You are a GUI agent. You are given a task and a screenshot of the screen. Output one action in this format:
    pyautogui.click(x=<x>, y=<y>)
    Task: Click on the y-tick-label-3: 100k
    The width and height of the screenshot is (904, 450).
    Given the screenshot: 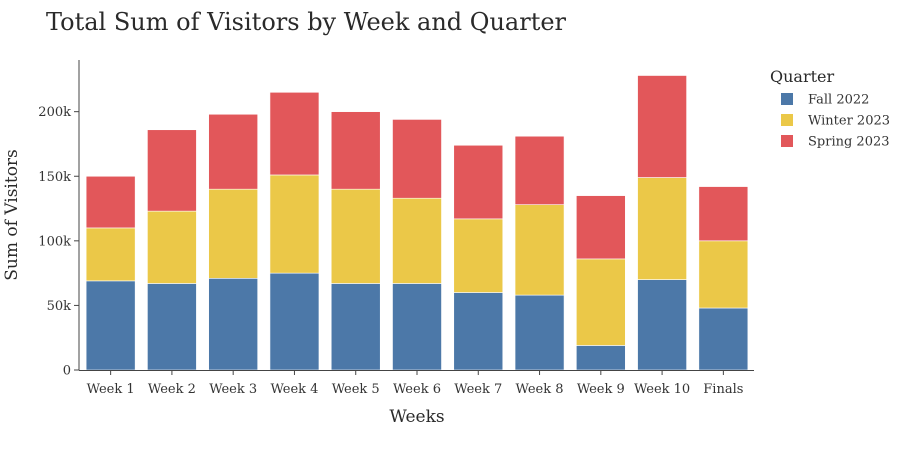 What is the action you would take?
    pyautogui.click(x=54, y=241)
    